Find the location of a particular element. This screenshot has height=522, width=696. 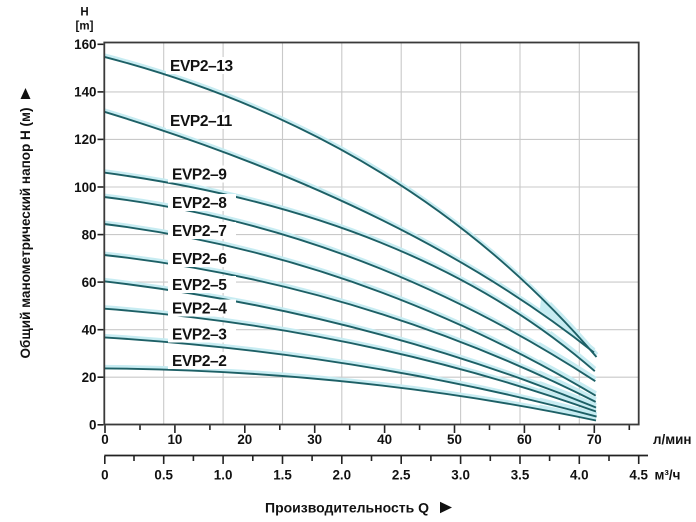

svg-text: 50 is located at coordinates (454, 439).